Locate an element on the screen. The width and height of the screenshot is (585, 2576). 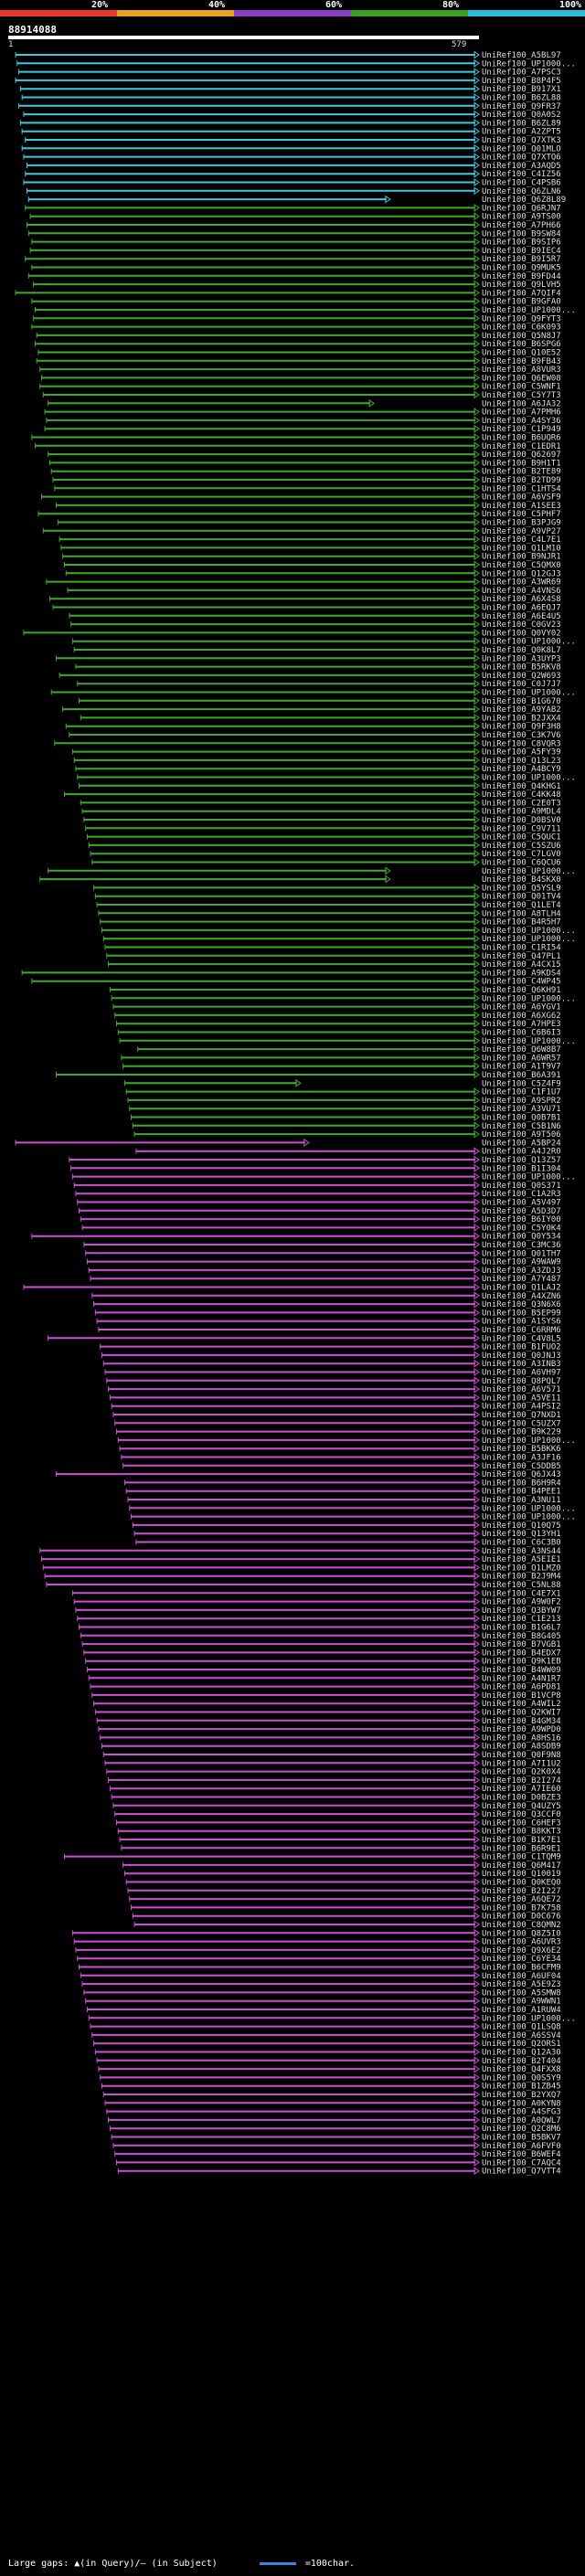
hit-row: UniRef100_B8G405 is located at coordinates (321, 1636).